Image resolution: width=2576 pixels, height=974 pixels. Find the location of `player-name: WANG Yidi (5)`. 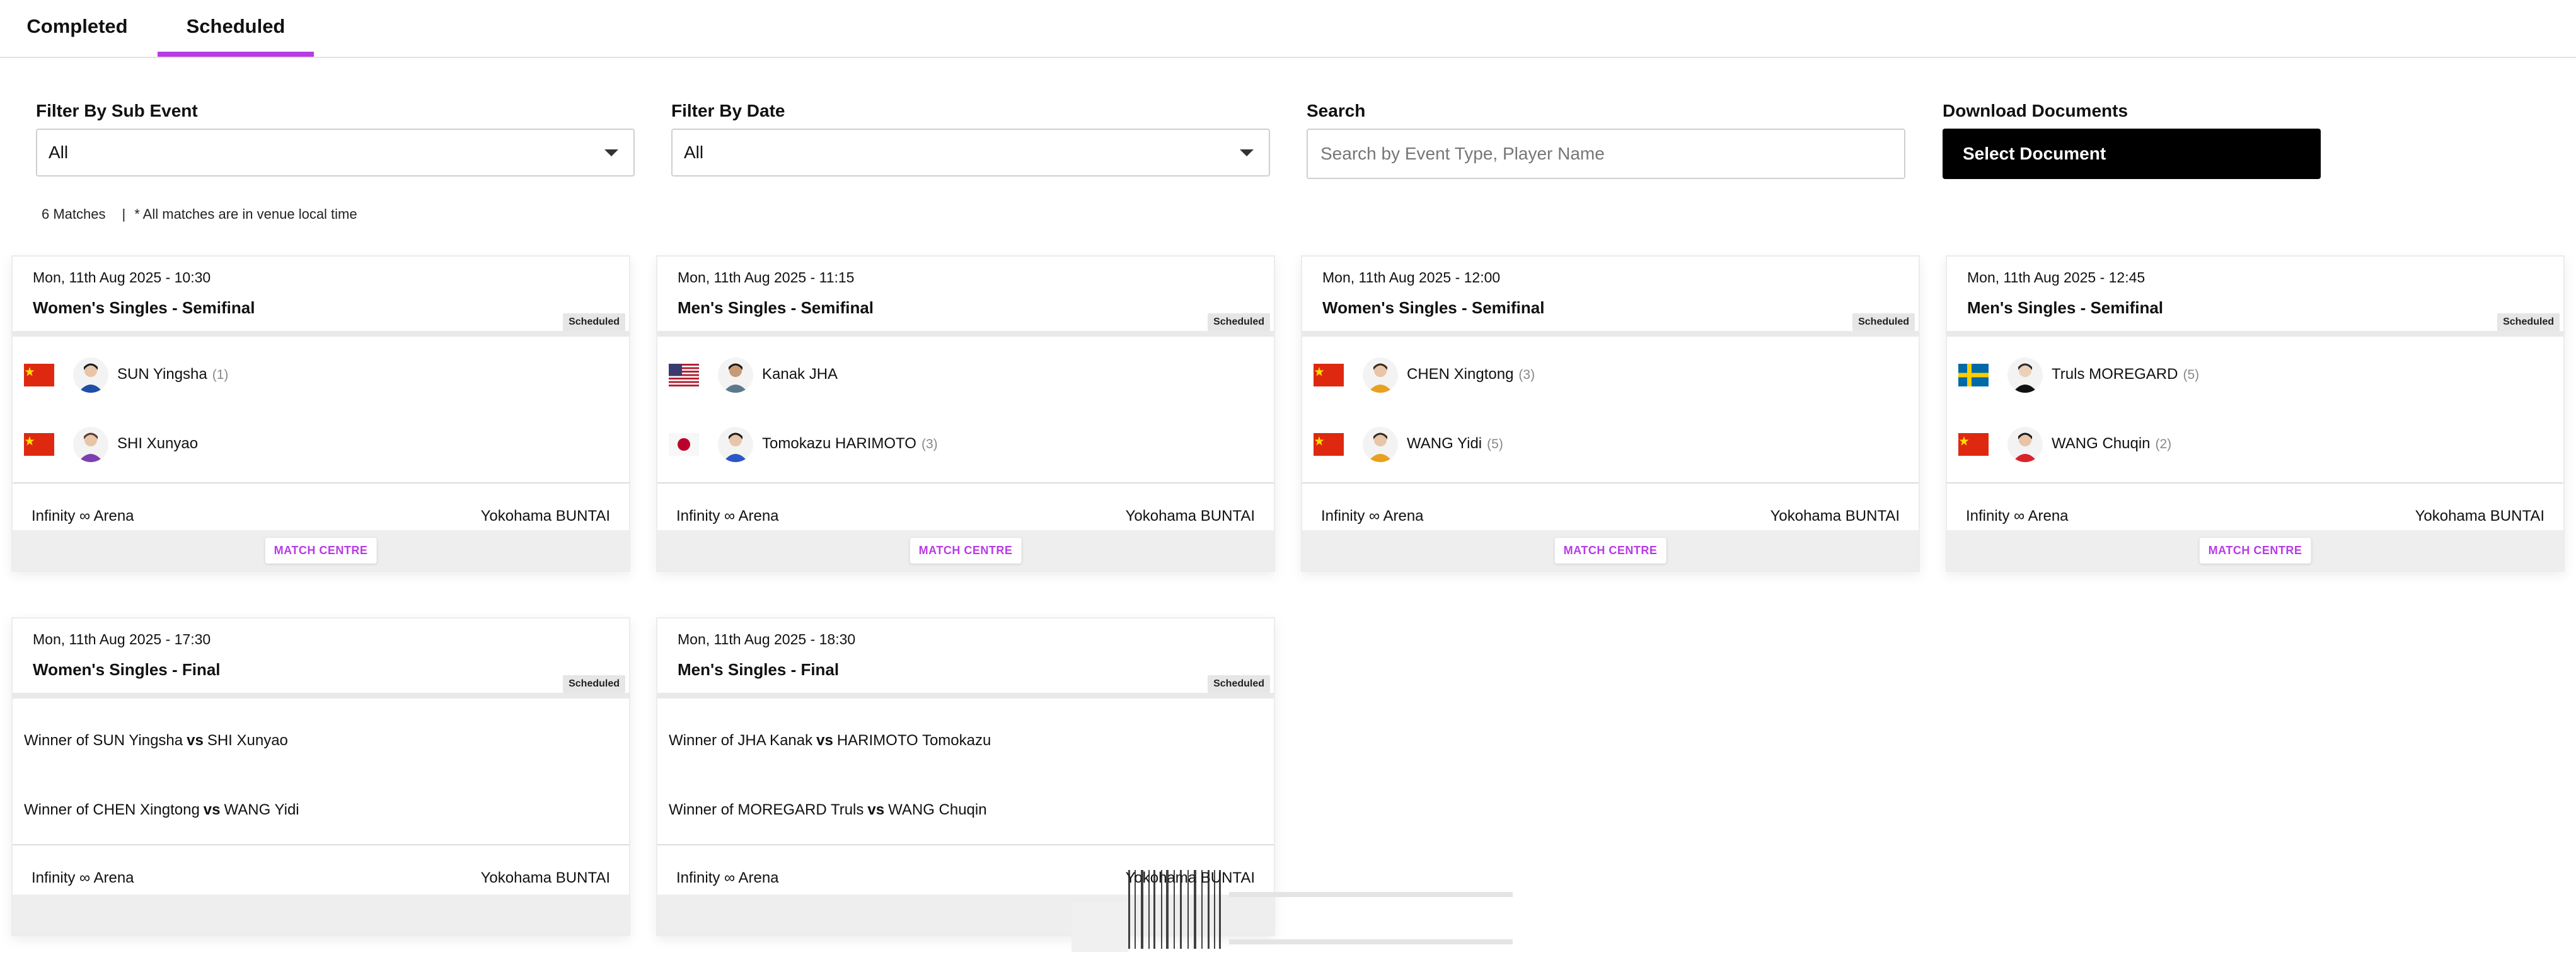

player-name: WANG Yidi (5) is located at coordinates (1455, 443).